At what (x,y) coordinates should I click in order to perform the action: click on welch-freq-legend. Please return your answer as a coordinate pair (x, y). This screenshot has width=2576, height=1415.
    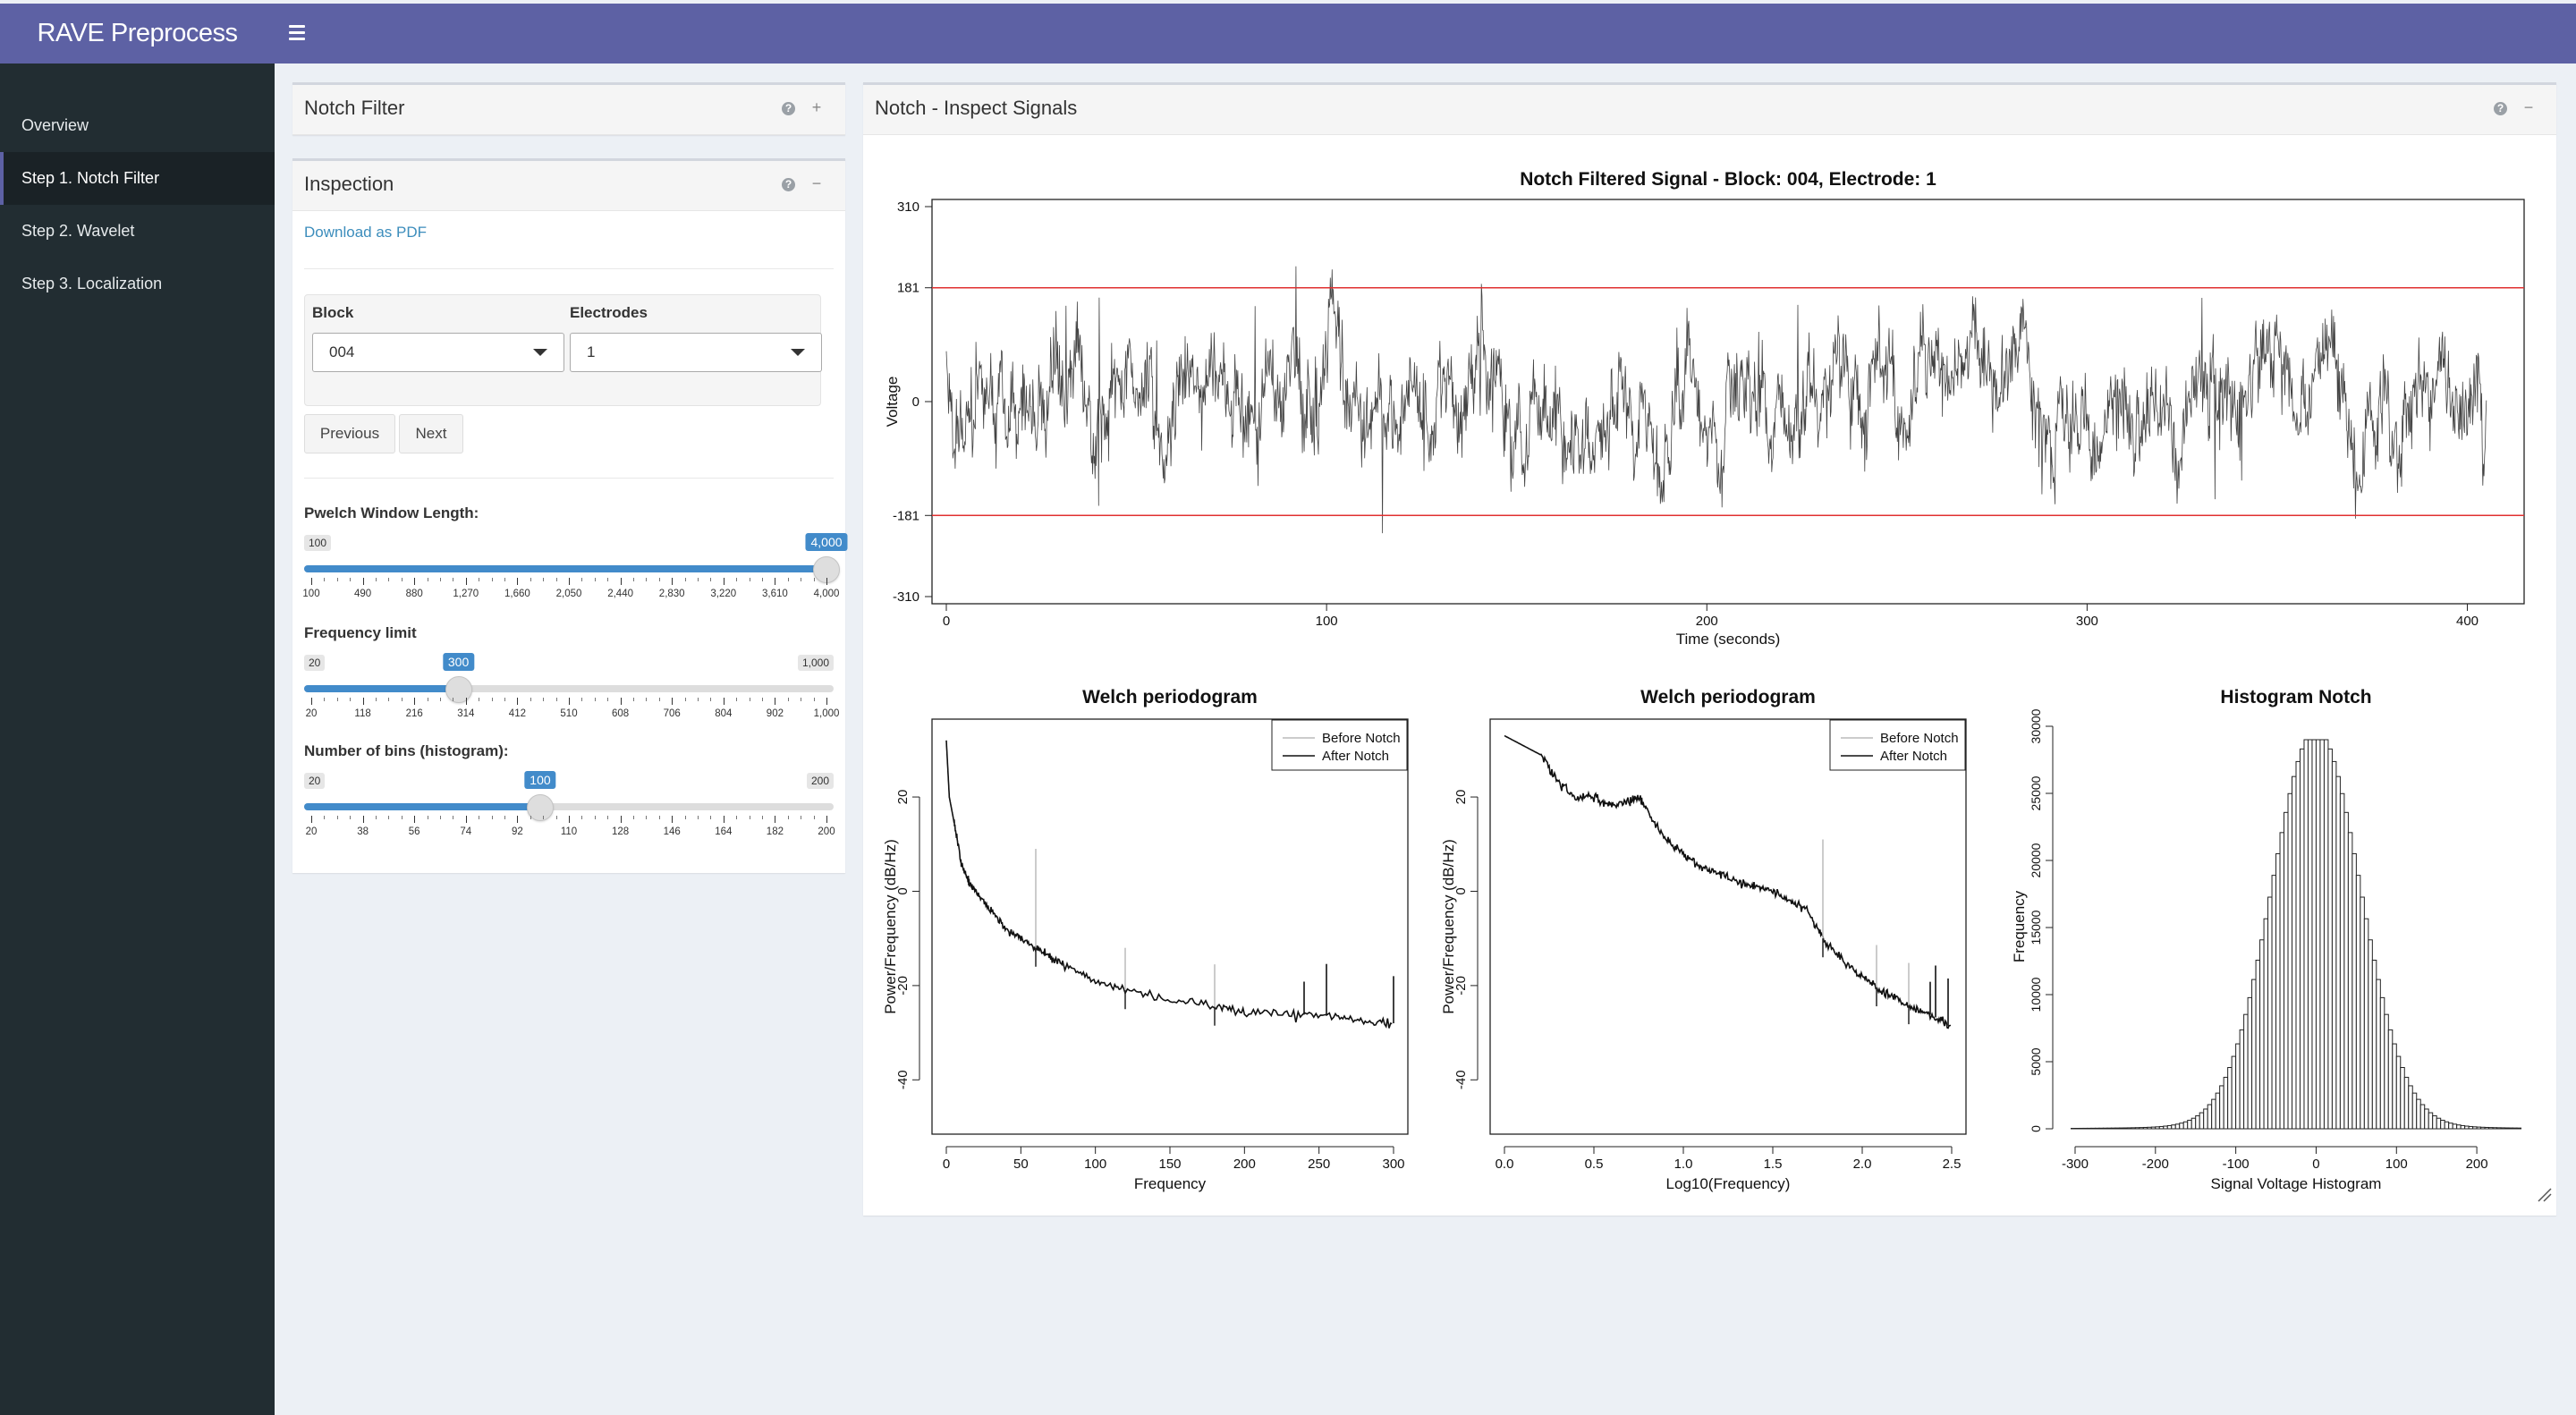
    Looking at the image, I should click on (1339, 745).